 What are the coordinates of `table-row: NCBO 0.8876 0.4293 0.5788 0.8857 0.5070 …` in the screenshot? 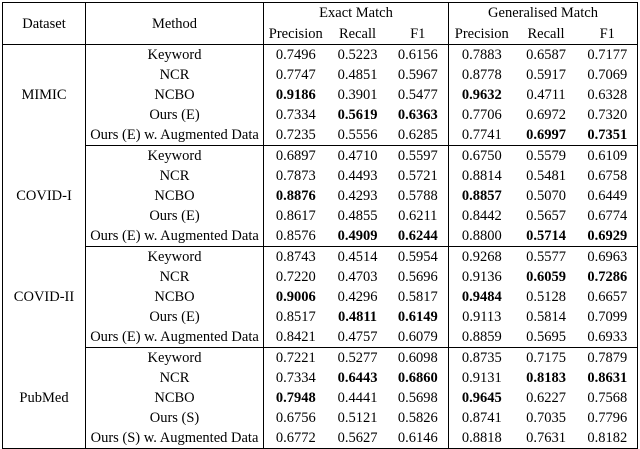 It's located at (320, 196).